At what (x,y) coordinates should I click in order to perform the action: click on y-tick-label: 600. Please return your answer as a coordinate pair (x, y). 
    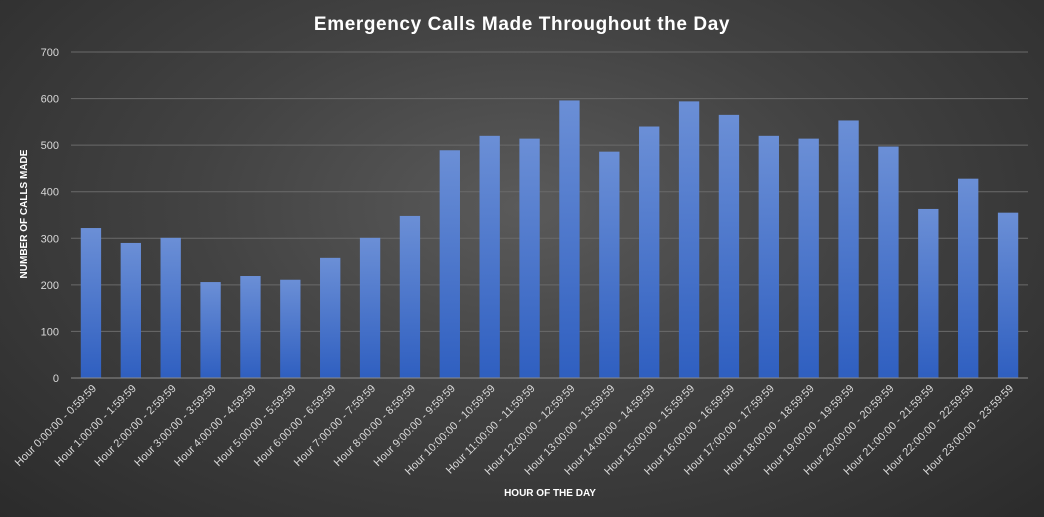
    Looking at the image, I should click on (50, 100).